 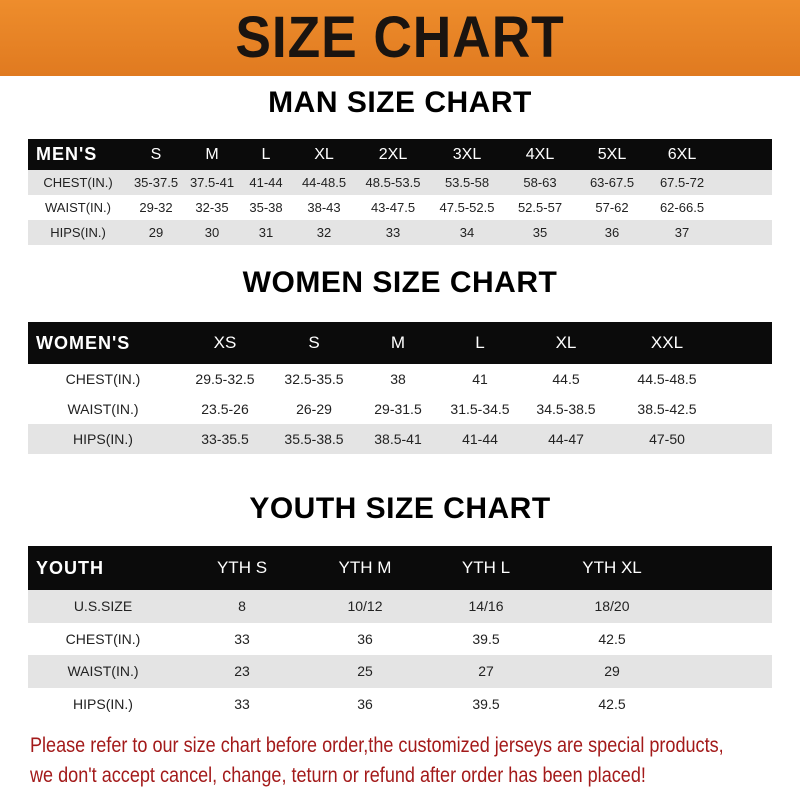 What do you see at coordinates (612, 232) in the screenshot?
I see `measurement-value: 36` at bounding box center [612, 232].